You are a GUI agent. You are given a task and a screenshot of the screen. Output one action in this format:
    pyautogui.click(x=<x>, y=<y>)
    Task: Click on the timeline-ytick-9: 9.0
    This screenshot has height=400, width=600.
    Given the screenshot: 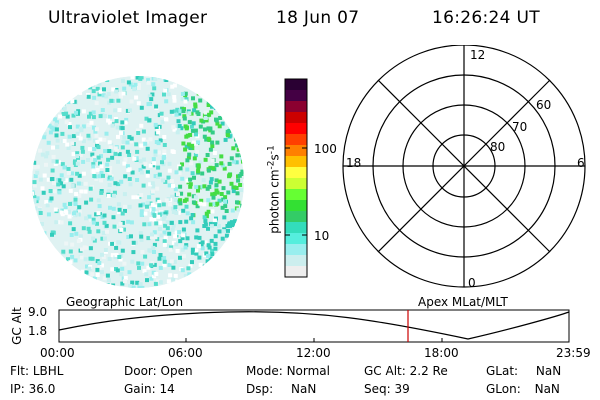 What is the action you would take?
    pyautogui.click(x=38, y=312)
    